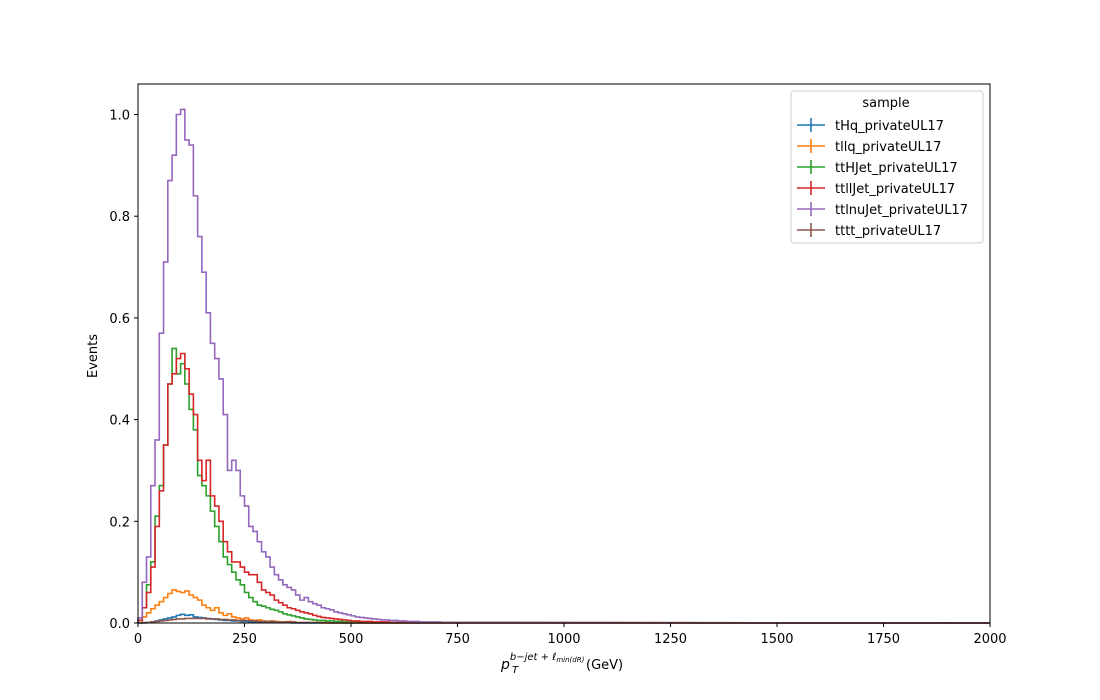 The image size is (1100, 700). I want to click on x-axis-title-unit: (GeV), so click(604, 665).